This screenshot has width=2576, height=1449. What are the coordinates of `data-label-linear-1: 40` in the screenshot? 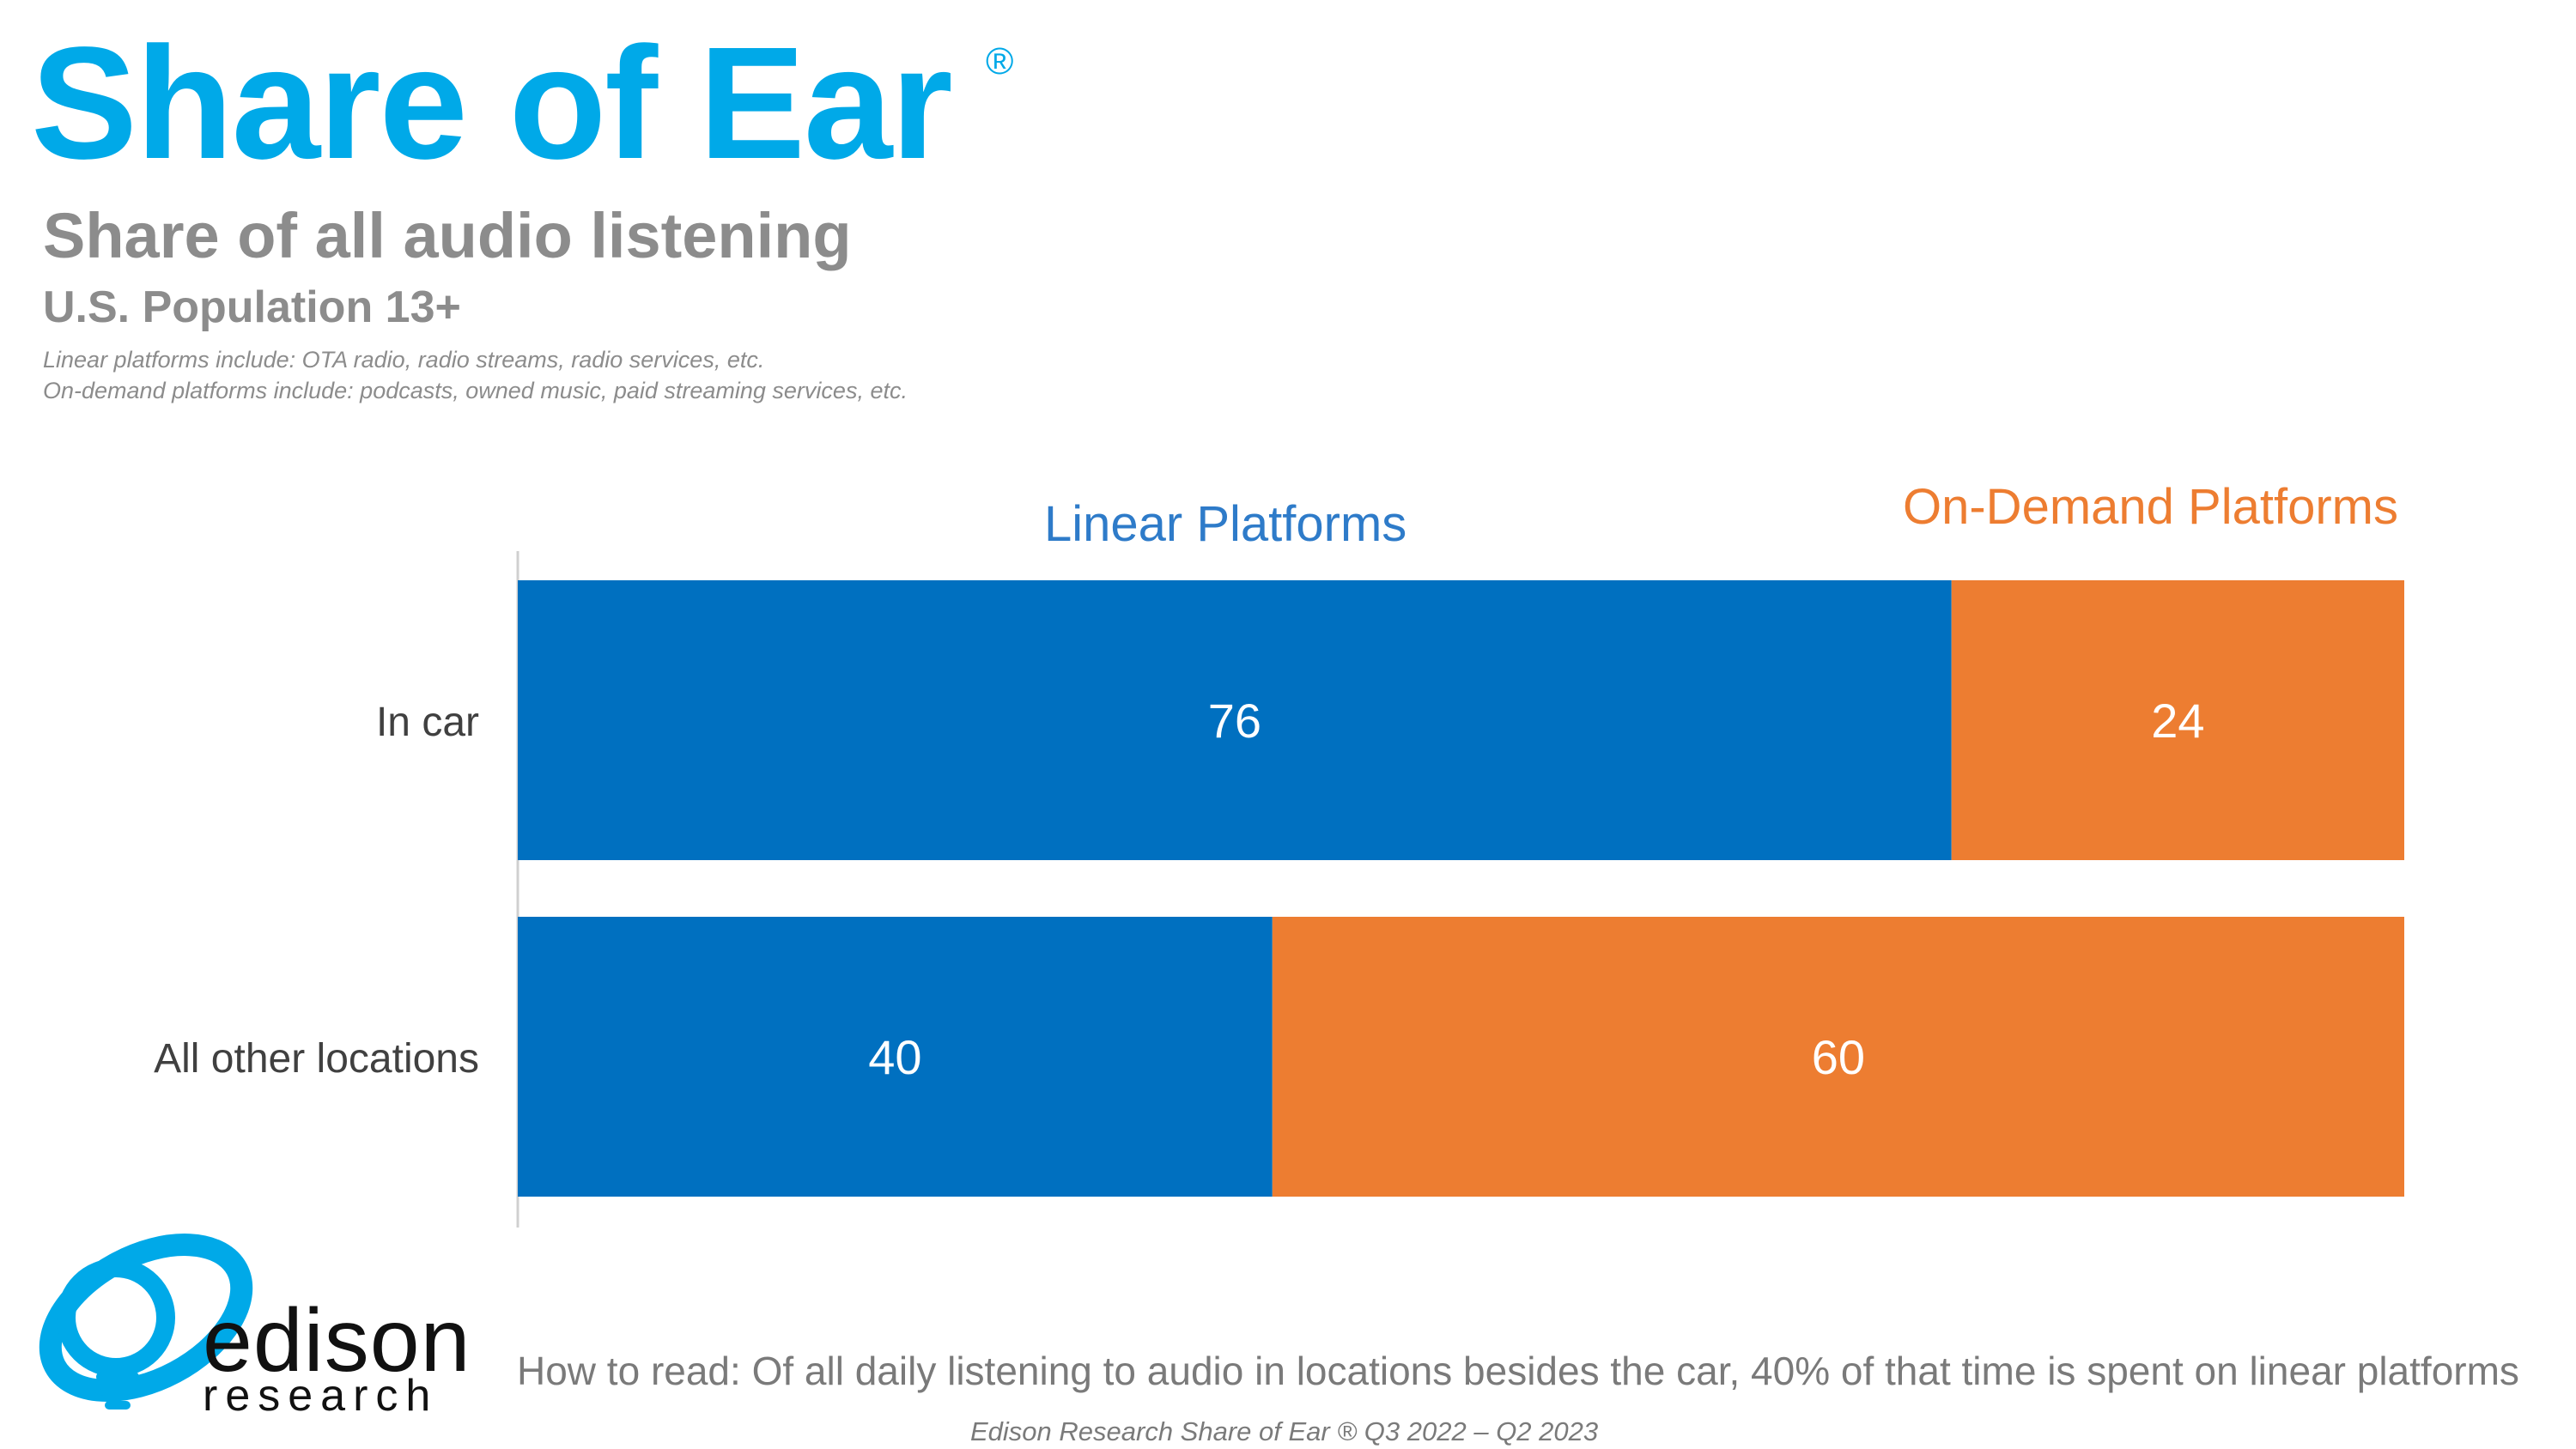 It's located at (895, 1057).